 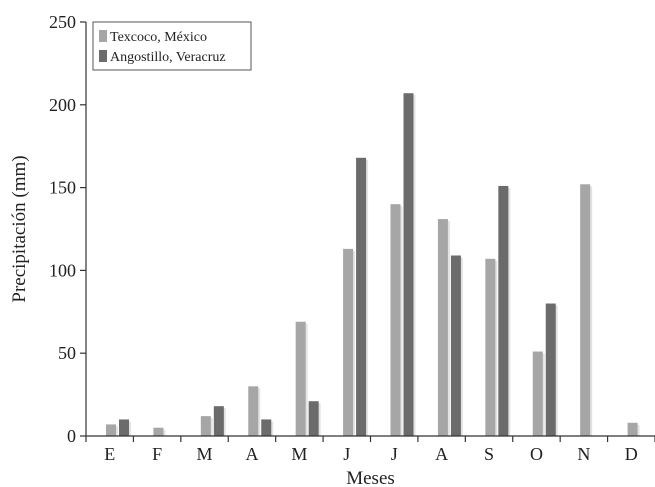 What do you see at coordinates (62, 22) in the screenshot?
I see `y-tick-label: 250` at bounding box center [62, 22].